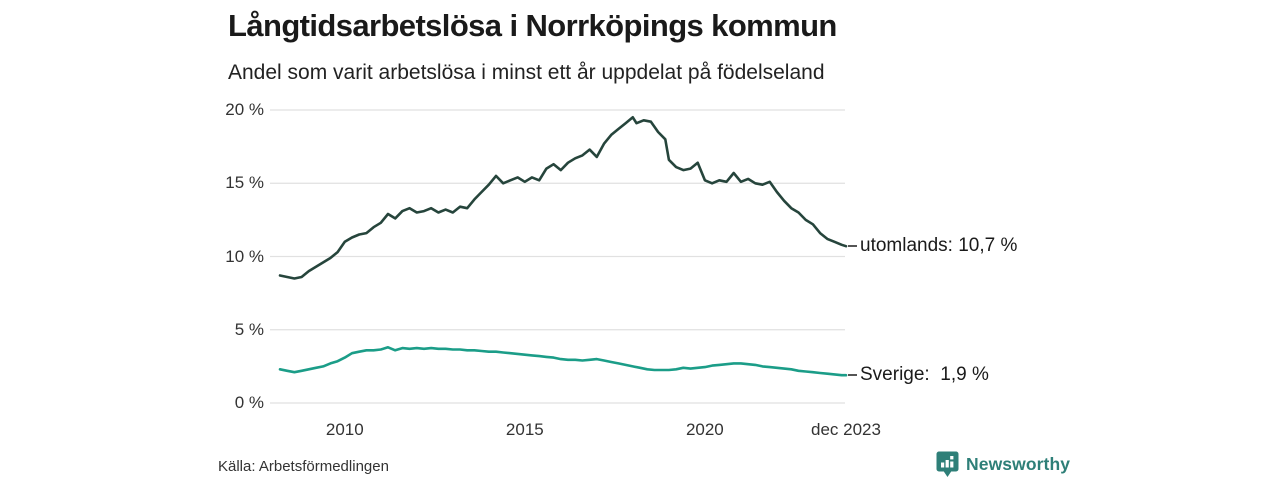 The height and width of the screenshot is (480, 1280). I want to click on y-axis-tick-label: 10 %, so click(244, 256).